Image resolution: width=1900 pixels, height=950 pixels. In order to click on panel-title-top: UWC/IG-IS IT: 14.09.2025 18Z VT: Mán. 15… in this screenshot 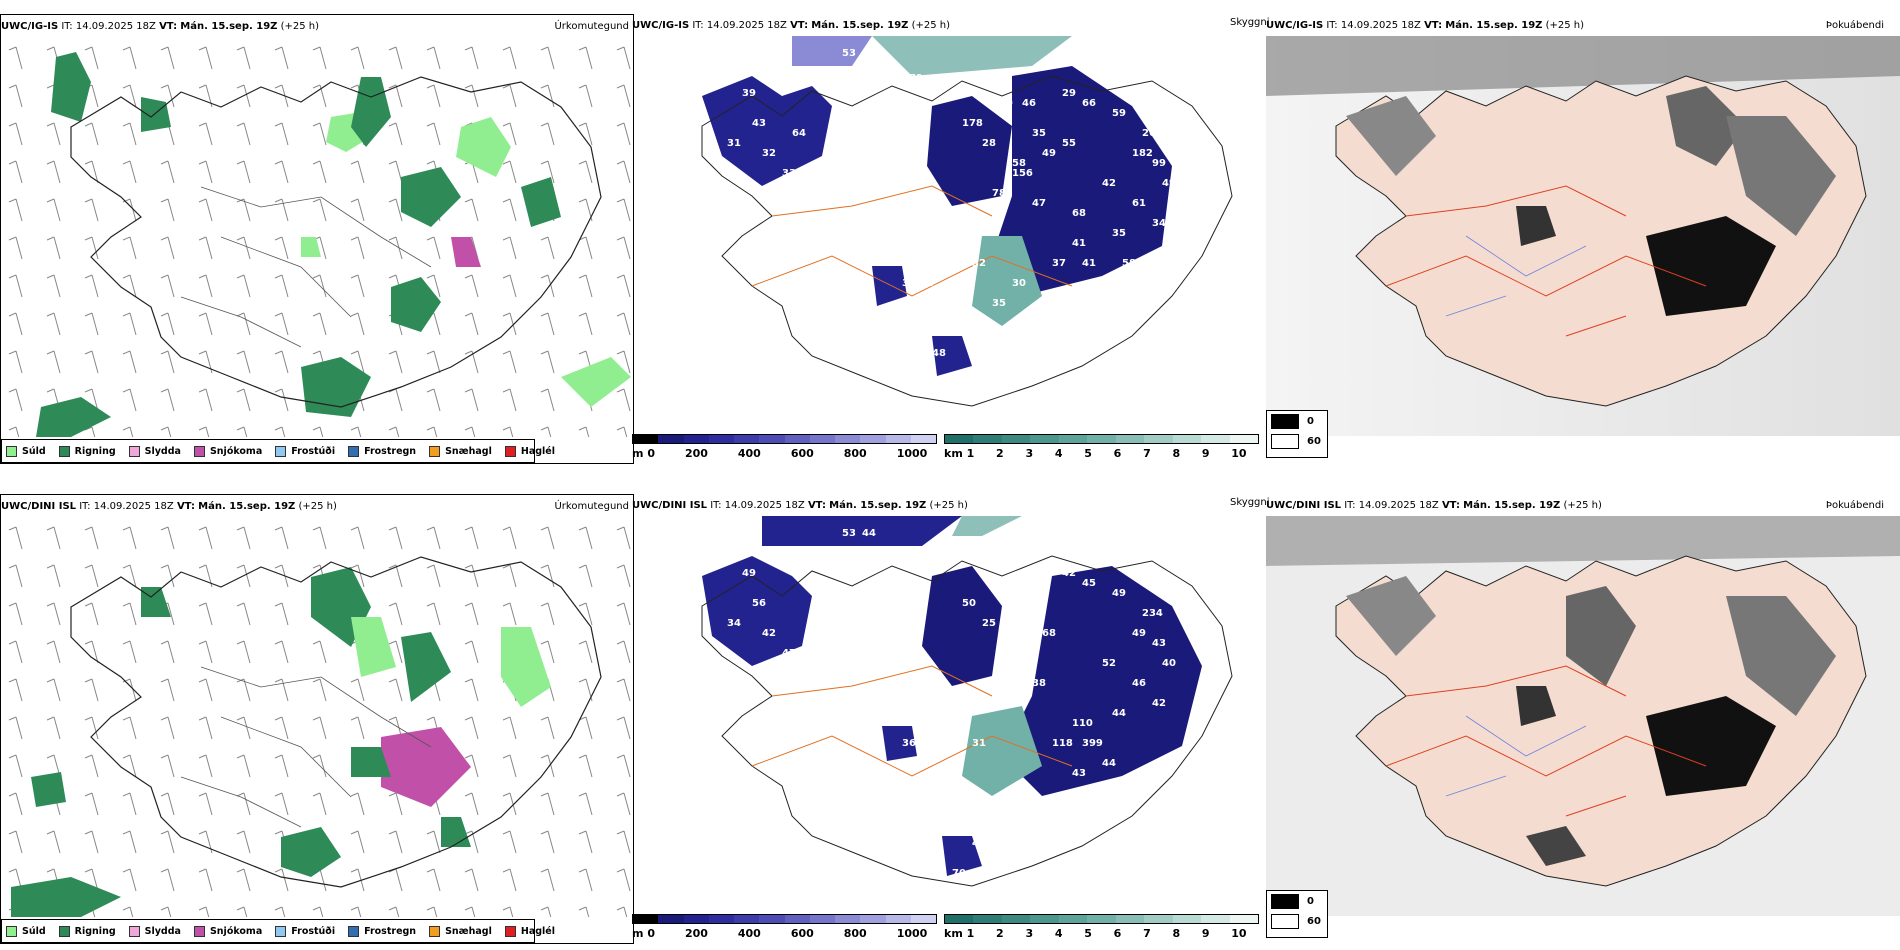, I will do `click(160, 26)`.